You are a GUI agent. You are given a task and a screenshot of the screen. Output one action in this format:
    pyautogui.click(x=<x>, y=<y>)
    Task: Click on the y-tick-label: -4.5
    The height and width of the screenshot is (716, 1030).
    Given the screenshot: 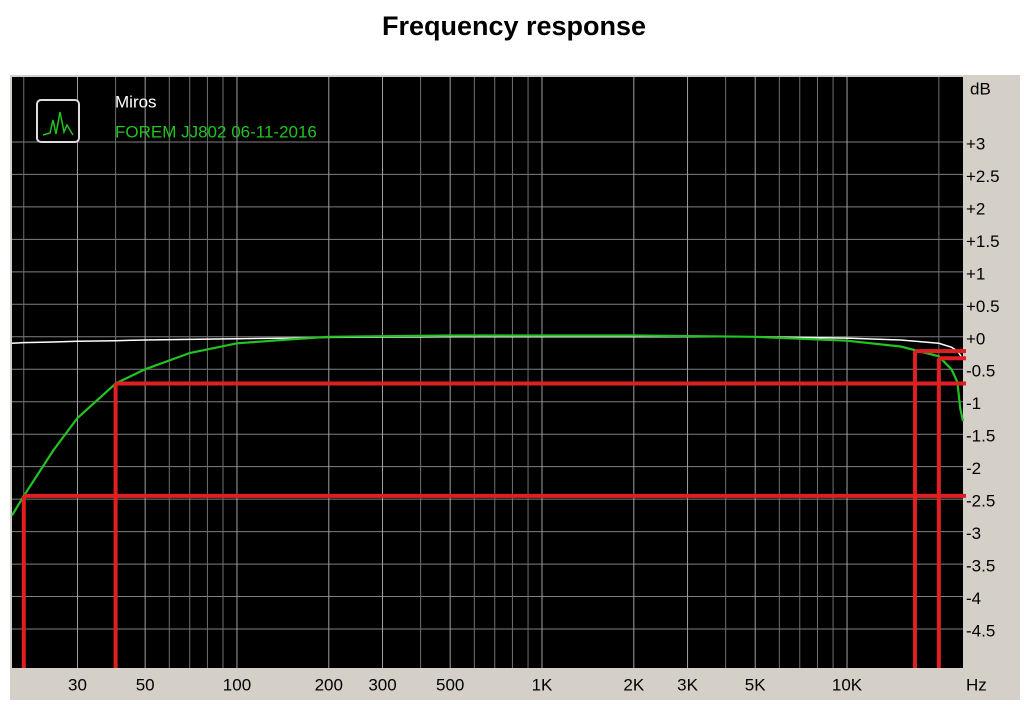 What is the action you would take?
    pyautogui.click(x=980, y=631)
    